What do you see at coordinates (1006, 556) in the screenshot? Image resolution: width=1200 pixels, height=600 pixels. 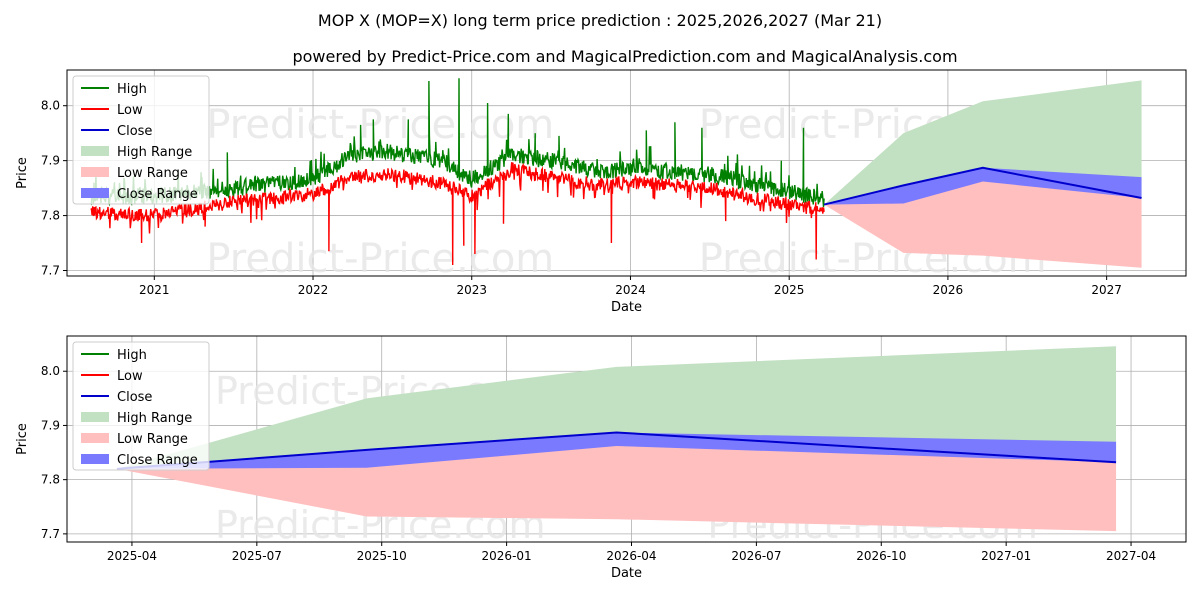 I see `x-tick-label: 2027-01` at bounding box center [1006, 556].